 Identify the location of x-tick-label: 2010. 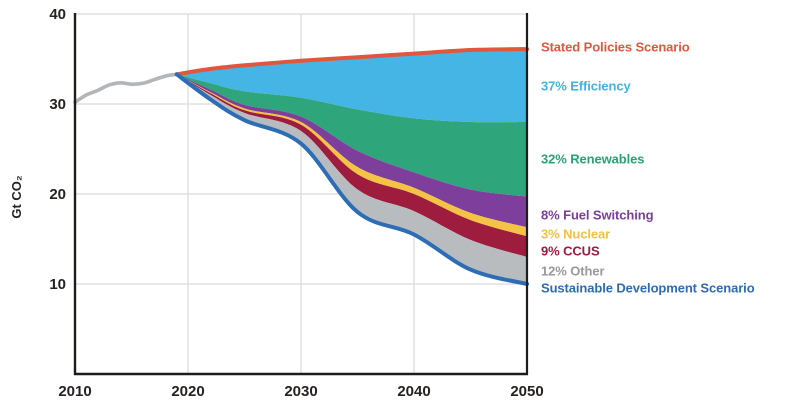
(74, 391).